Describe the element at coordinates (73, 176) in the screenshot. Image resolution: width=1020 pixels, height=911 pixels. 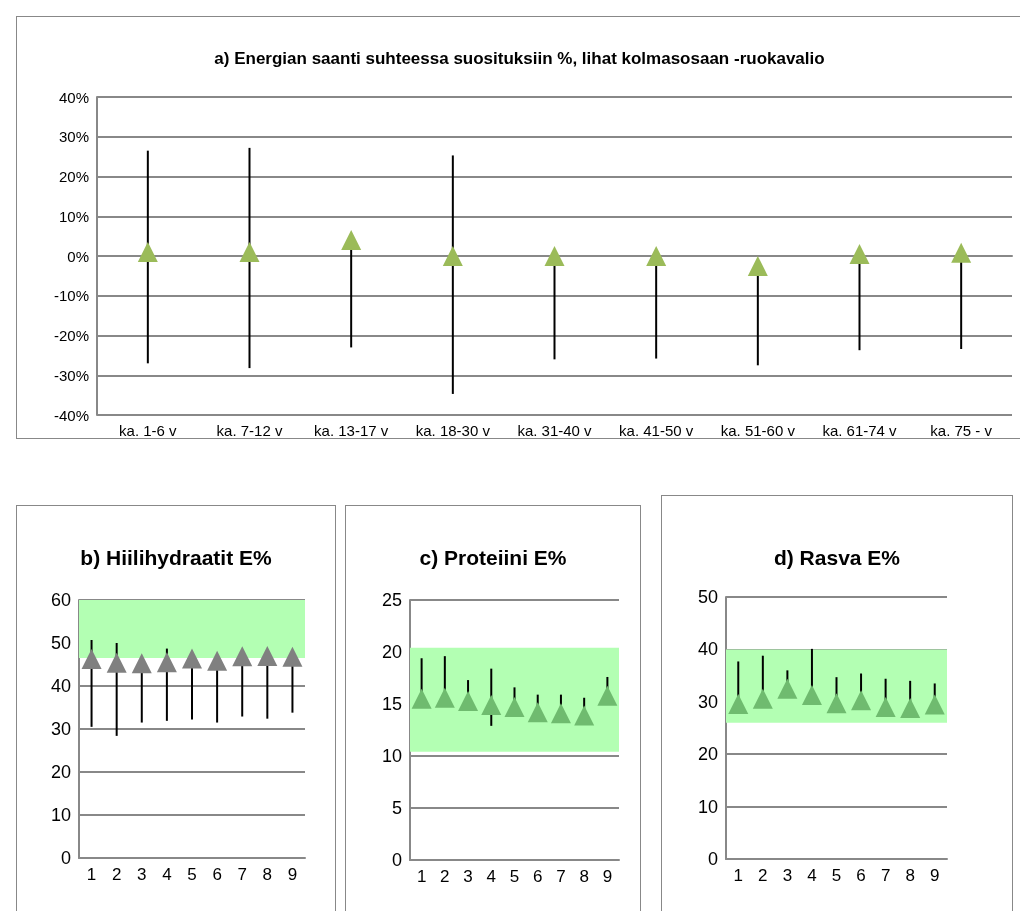
I see `y-tick-label: 20%` at that location.